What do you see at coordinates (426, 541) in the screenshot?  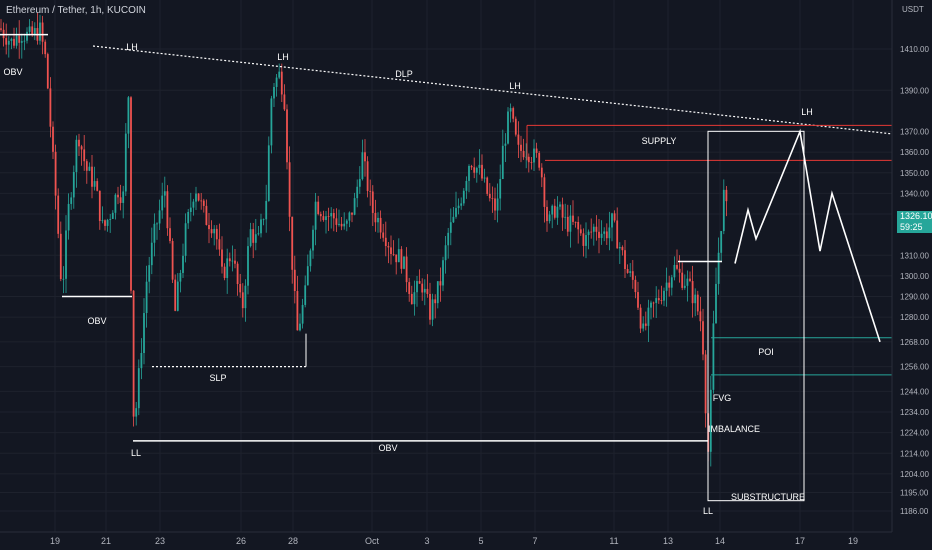 I see `x-tick-label: 3` at bounding box center [426, 541].